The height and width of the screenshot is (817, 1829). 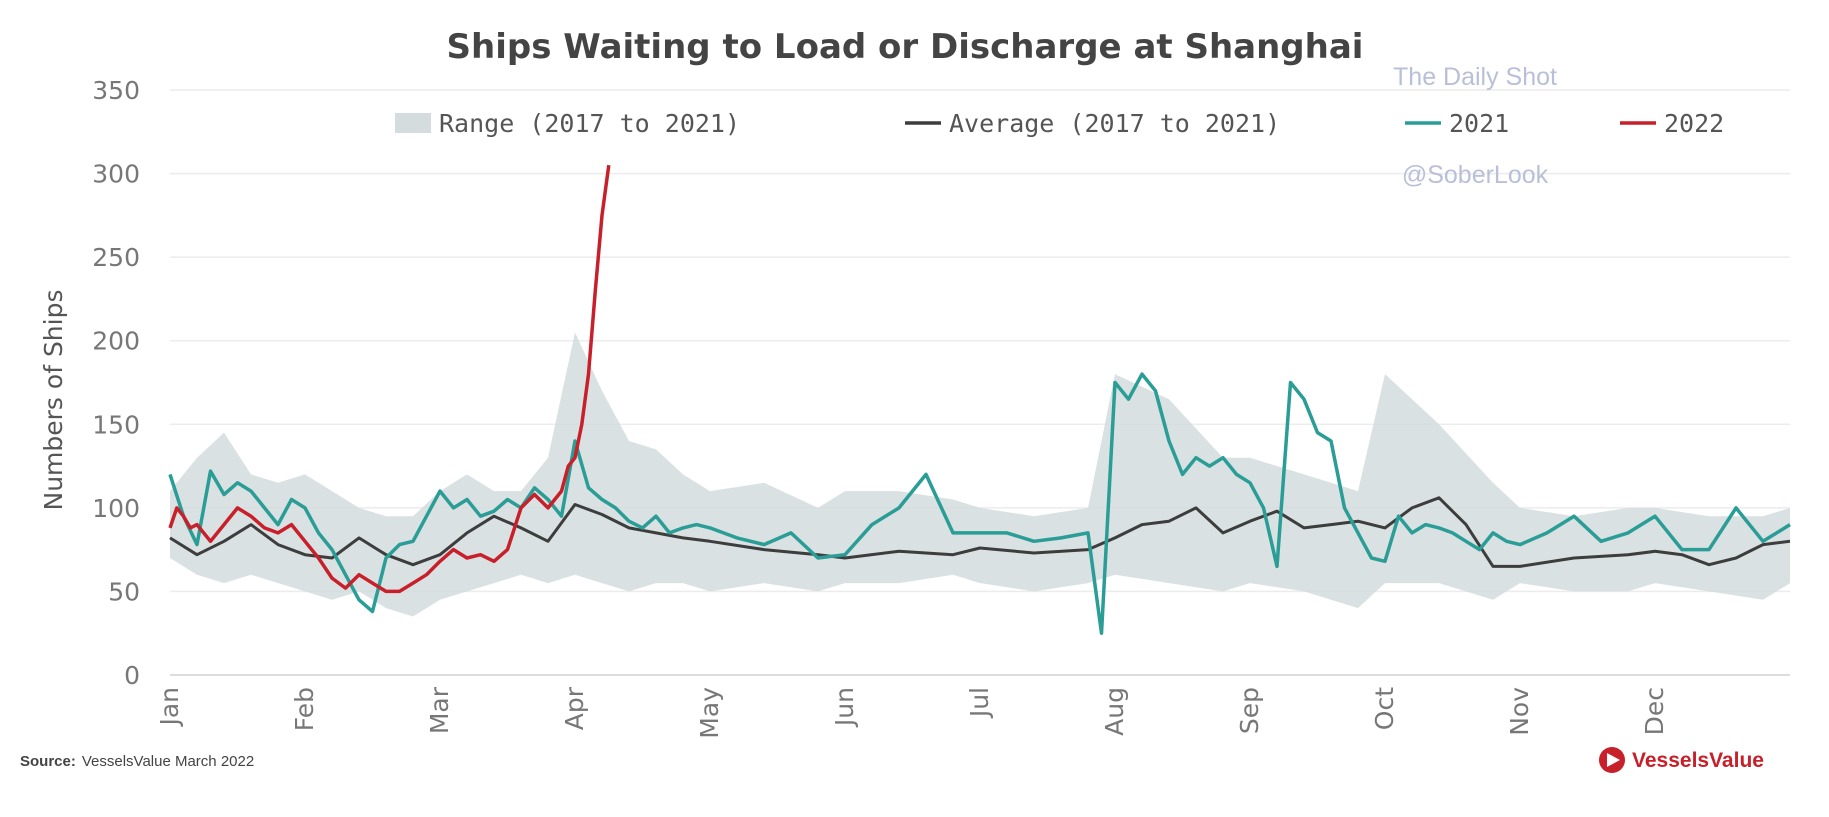 What do you see at coordinates (439, 710) in the screenshot?
I see `x-tick-label: Mar` at bounding box center [439, 710].